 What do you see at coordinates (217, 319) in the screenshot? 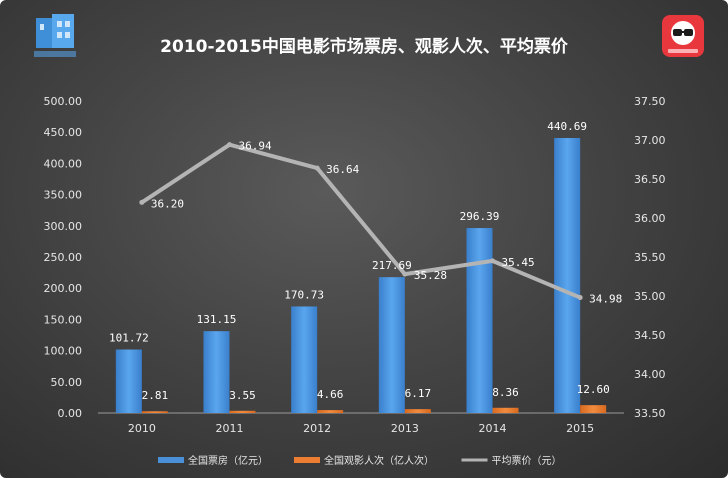
I see `box-office-label: 131.15` at bounding box center [217, 319].